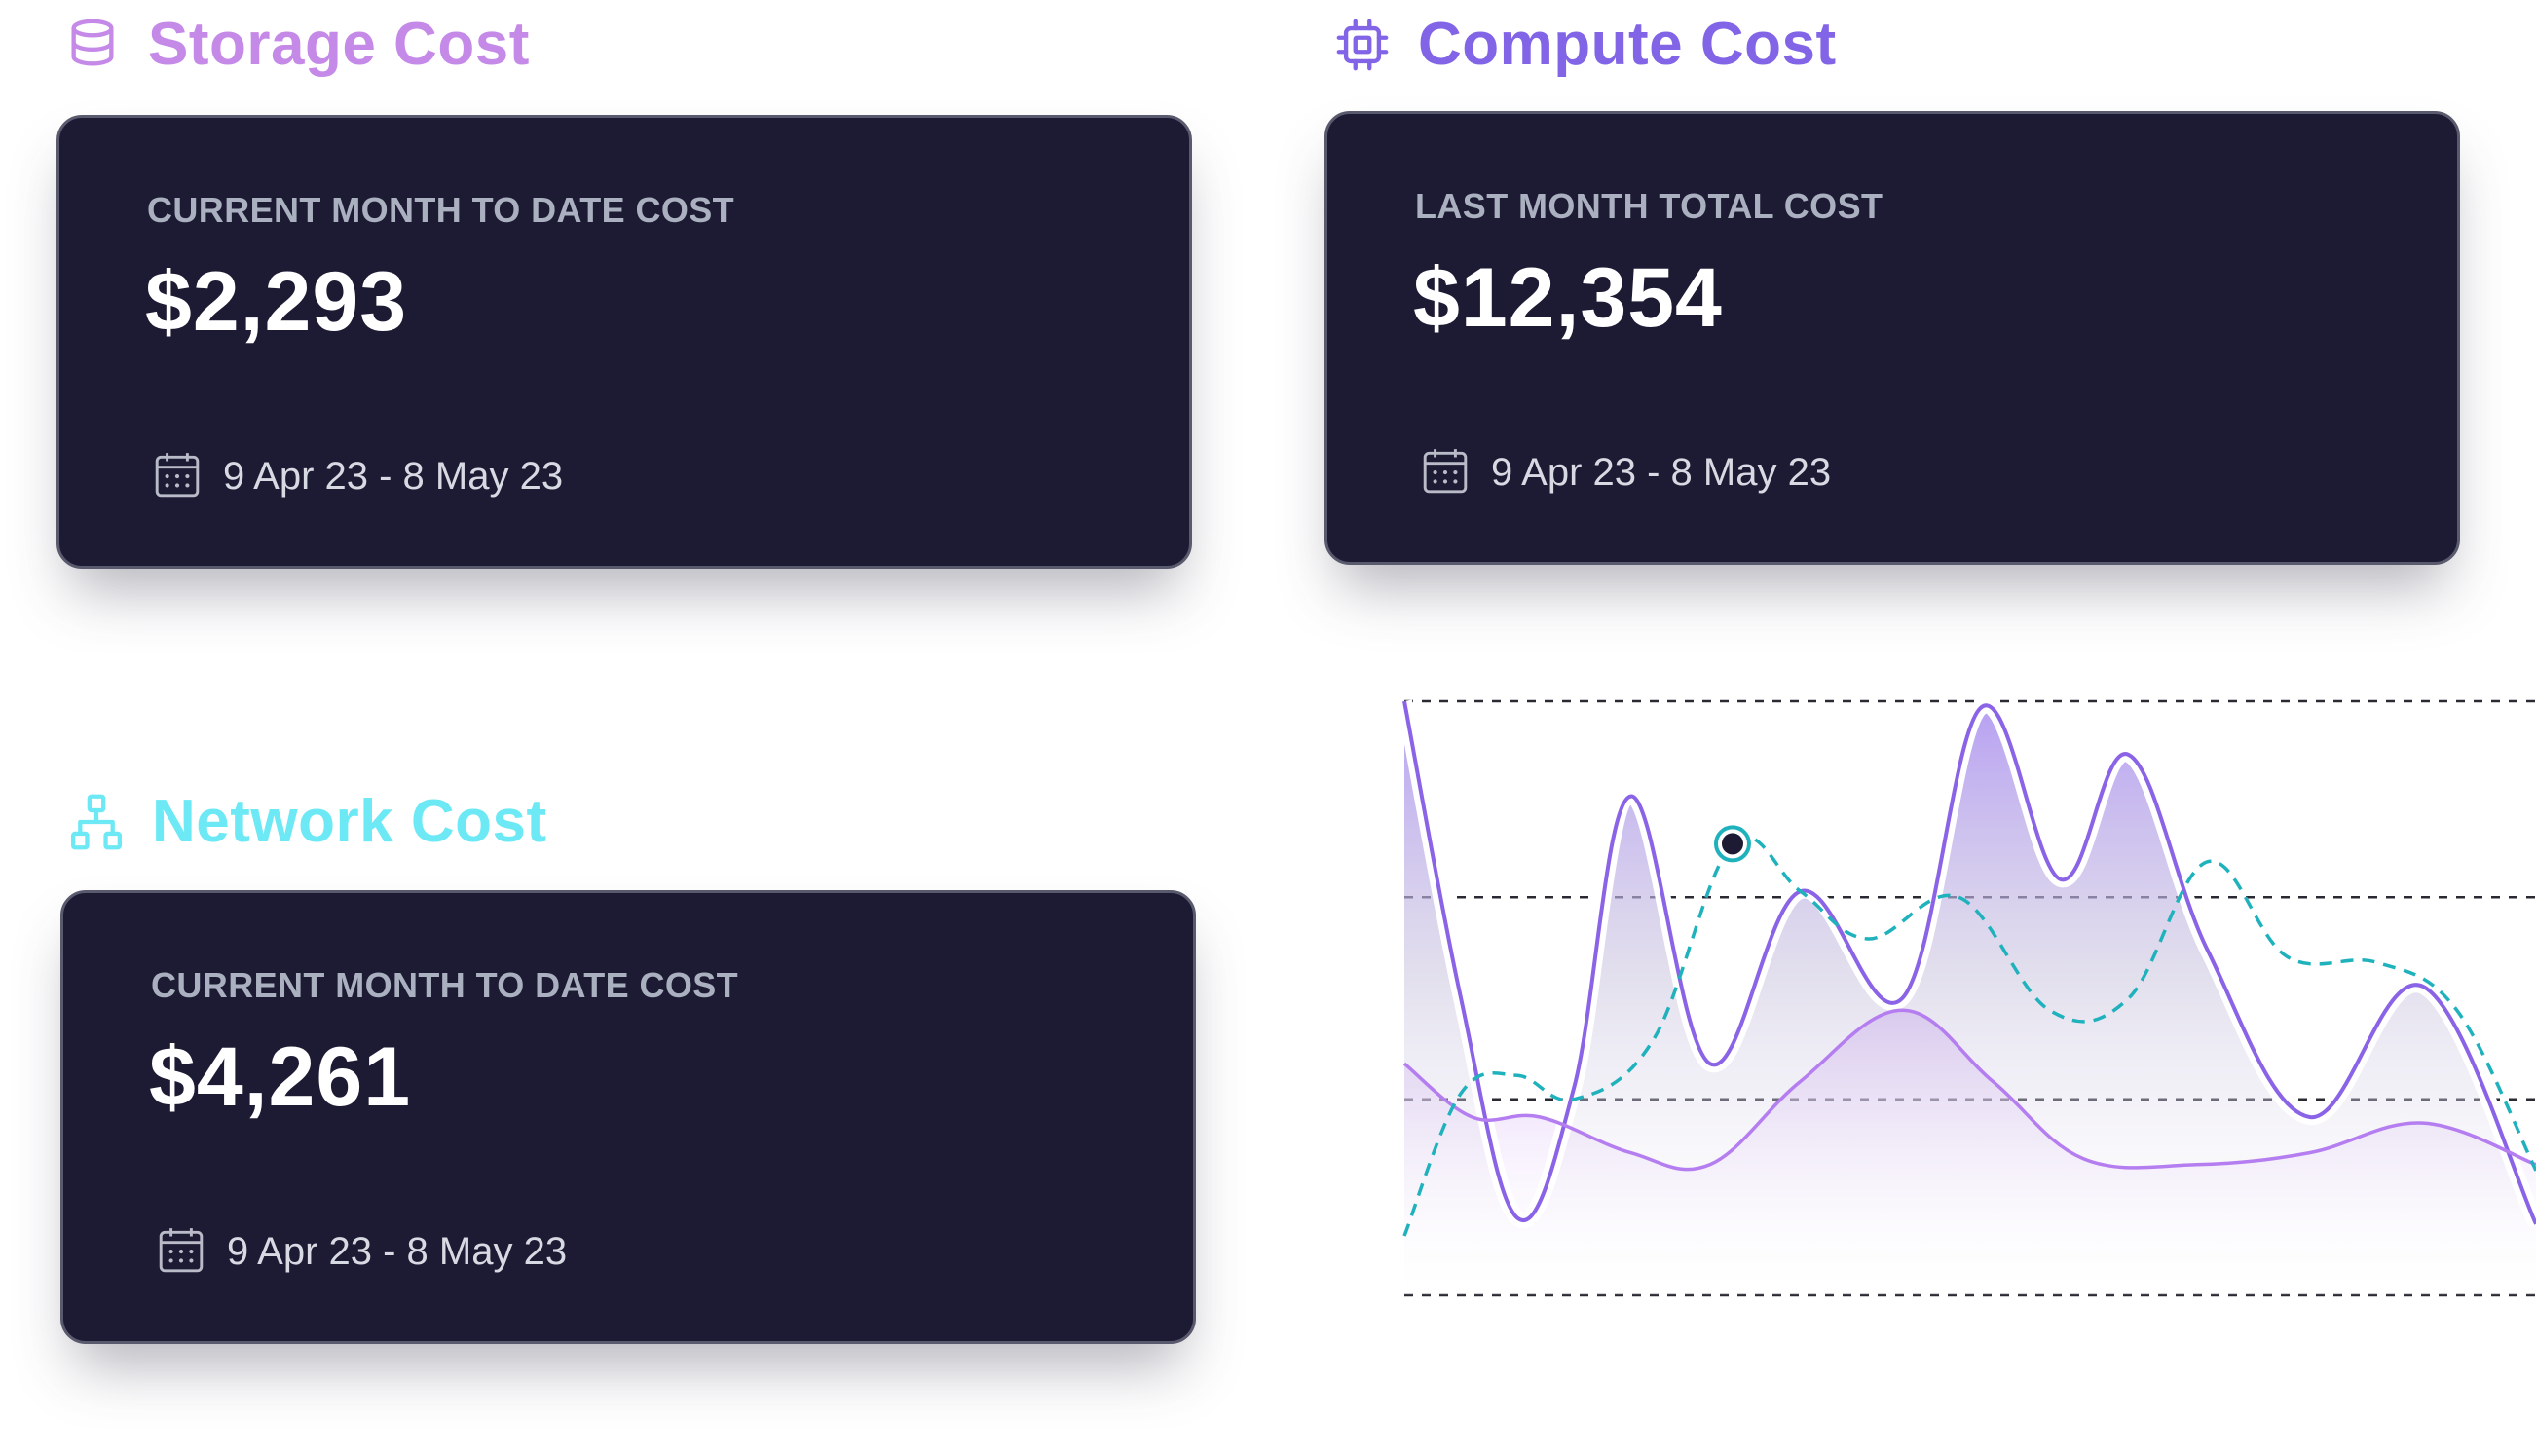 The image size is (2536, 1456). I want to click on storage-card-label: CURRENT MONTH TO DATE COST, so click(441, 210).